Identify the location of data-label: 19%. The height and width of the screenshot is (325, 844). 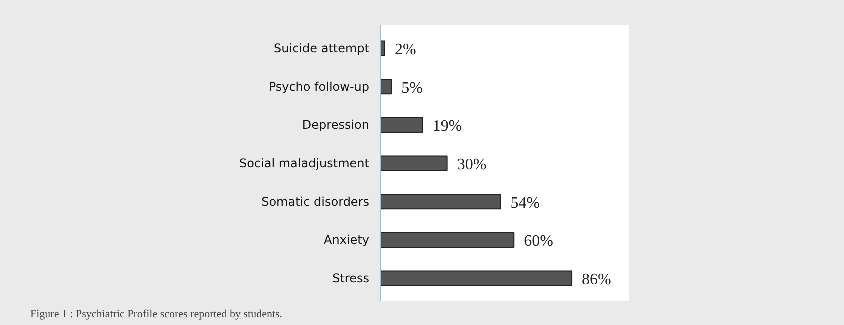
(447, 127).